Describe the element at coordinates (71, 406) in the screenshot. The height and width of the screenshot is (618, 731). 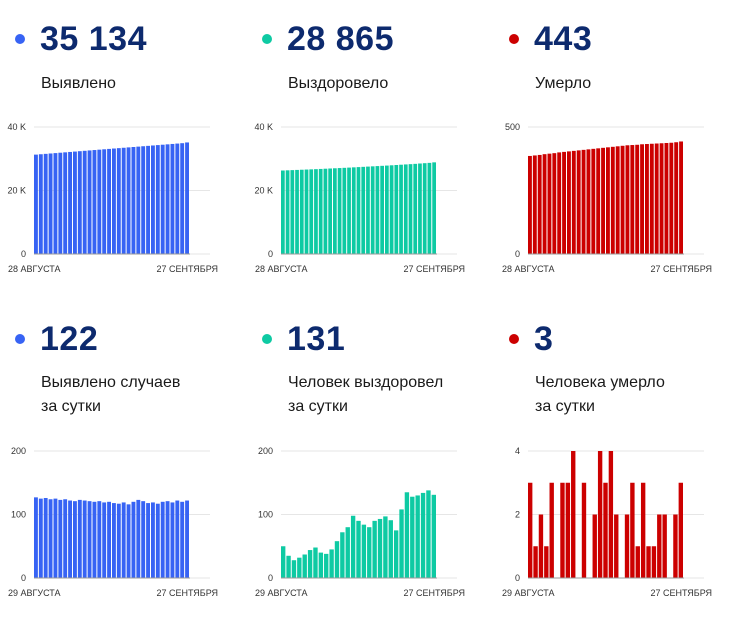
I see `detected-daily-label-line2: за сутки` at that location.